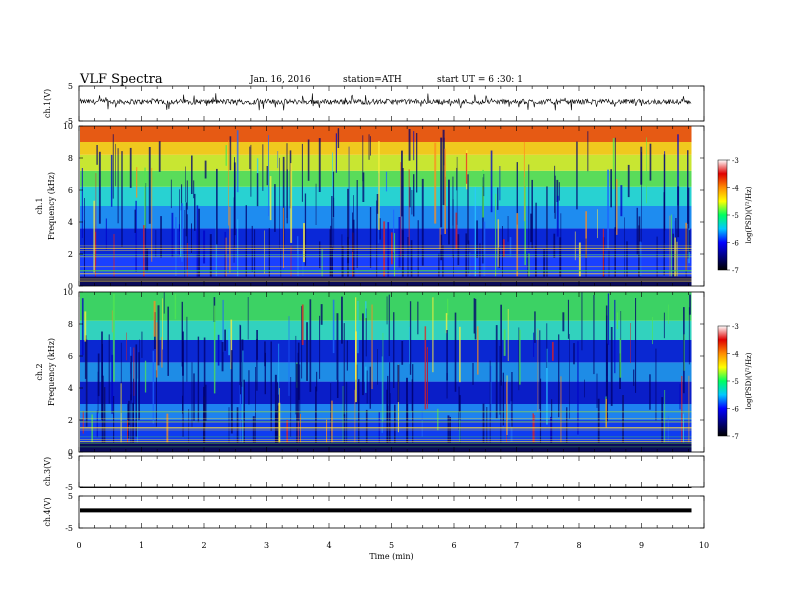 The height and width of the screenshot is (612, 792). What do you see at coordinates (47, 471) in the screenshot?
I see `ch3-waveform-ylabel: ch.3(V)` at bounding box center [47, 471].